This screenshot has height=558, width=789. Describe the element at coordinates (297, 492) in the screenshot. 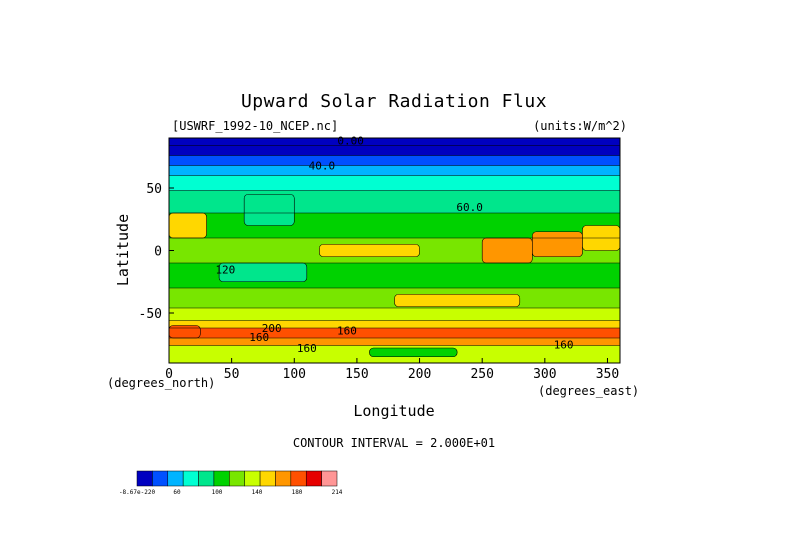

I see `colorbar-tick-label: 180` at that location.